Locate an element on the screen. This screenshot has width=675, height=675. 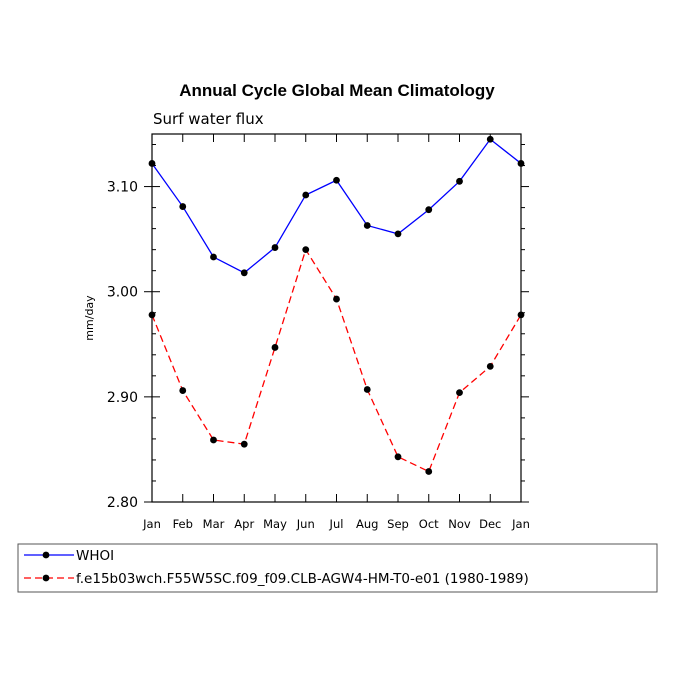
chart-subtitle: Surf water flux is located at coordinates (208, 119).